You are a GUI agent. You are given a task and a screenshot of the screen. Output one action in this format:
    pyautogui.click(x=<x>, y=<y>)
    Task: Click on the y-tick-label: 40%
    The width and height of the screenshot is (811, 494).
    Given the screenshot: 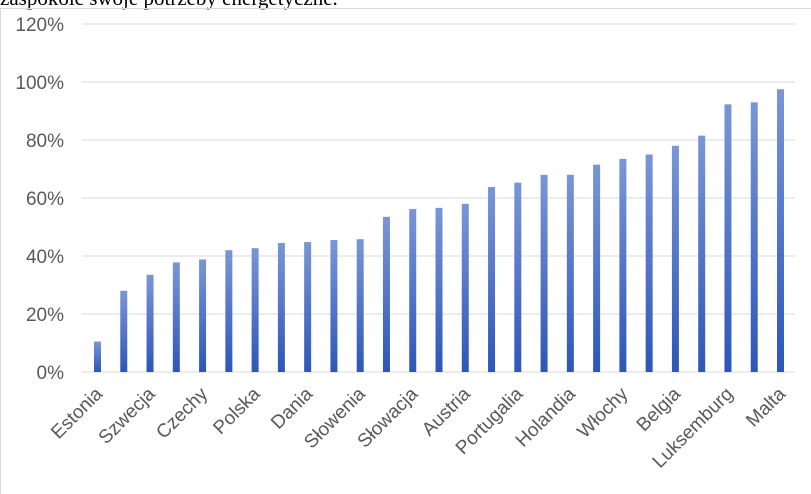 What is the action you would take?
    pyautogui.click(x=45, y=257)
    